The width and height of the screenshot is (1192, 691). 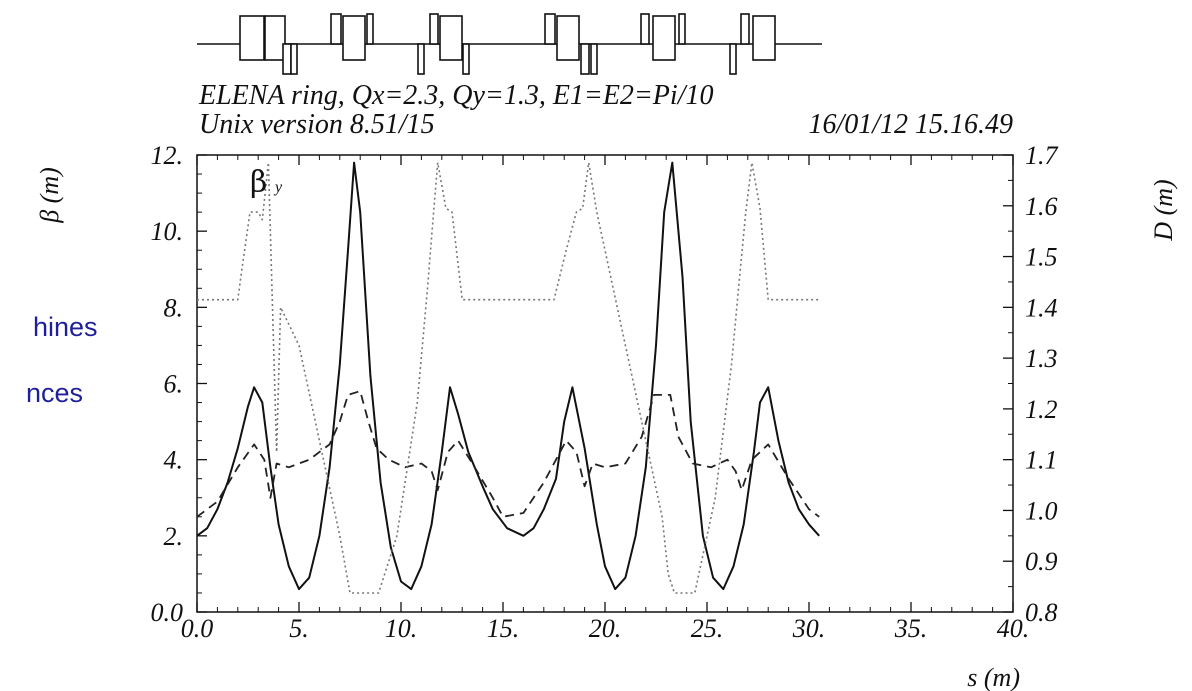 What do you see at coordinates (1041, 612) in the screenshot?
I see `y-right-tick-label: 0.8` at bounding box center [1041, 612].